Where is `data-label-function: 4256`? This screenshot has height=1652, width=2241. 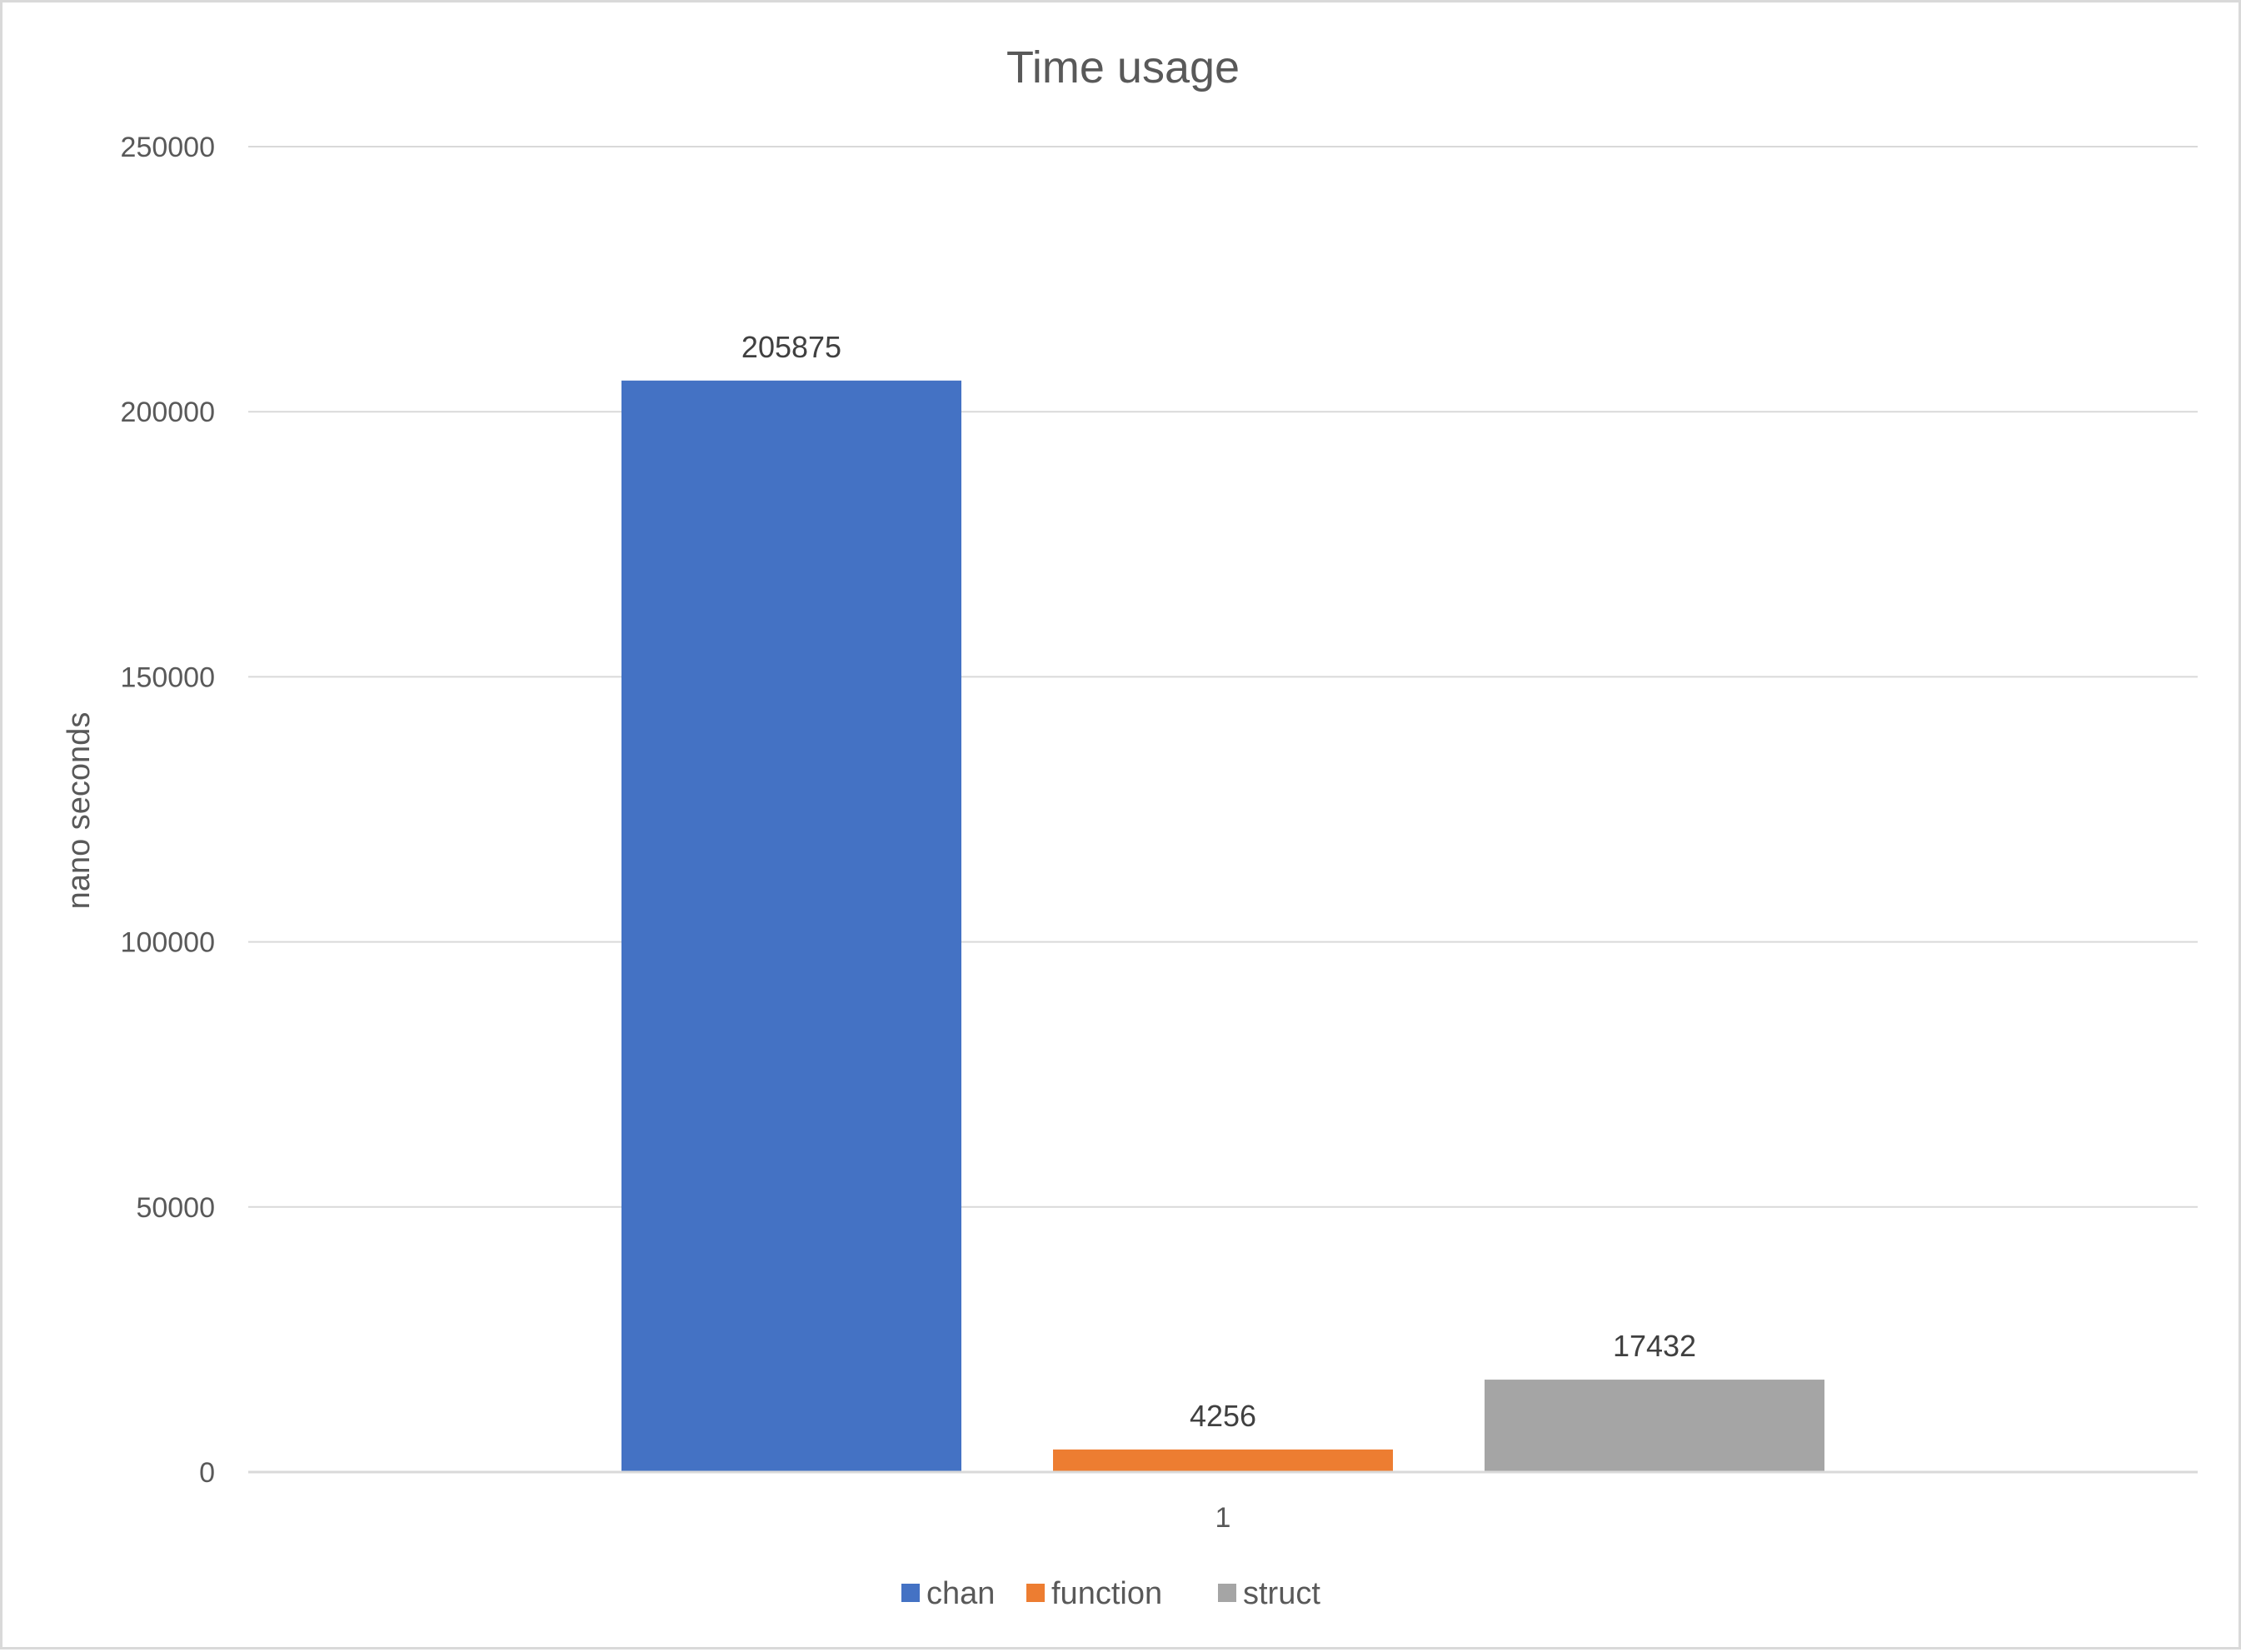
data-label-function: 4256 is located at coordinates (1223, 1416).